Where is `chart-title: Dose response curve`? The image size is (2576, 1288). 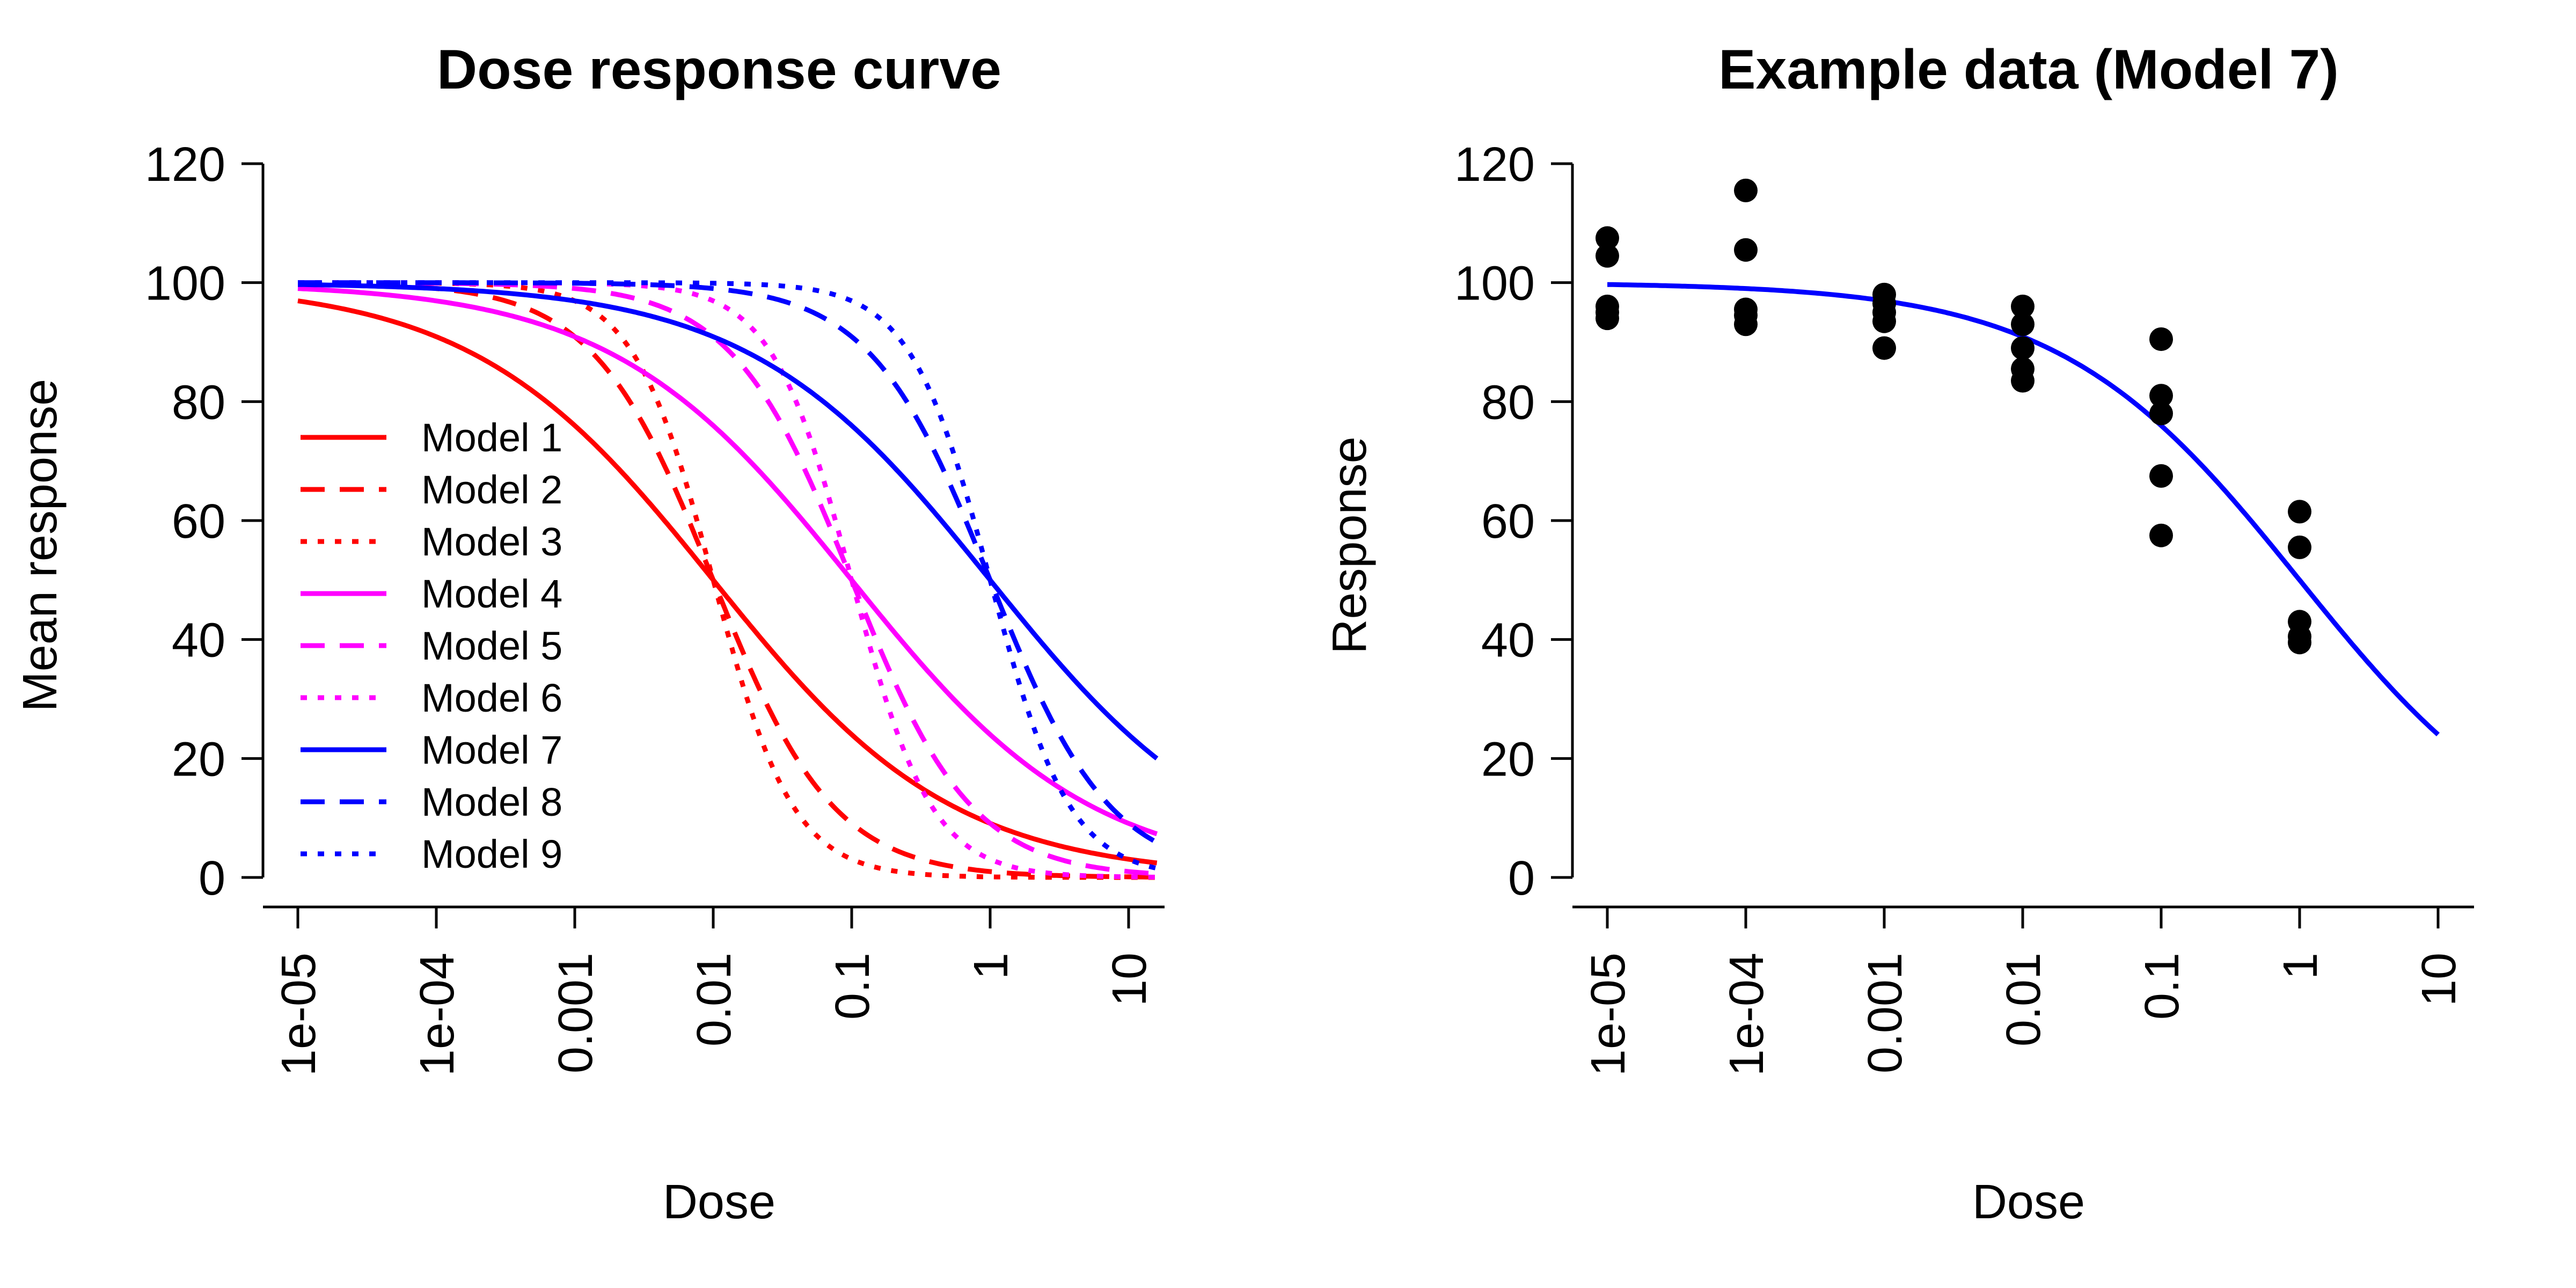
chart-title: Dose response curve is located at coordinates (719, 70).